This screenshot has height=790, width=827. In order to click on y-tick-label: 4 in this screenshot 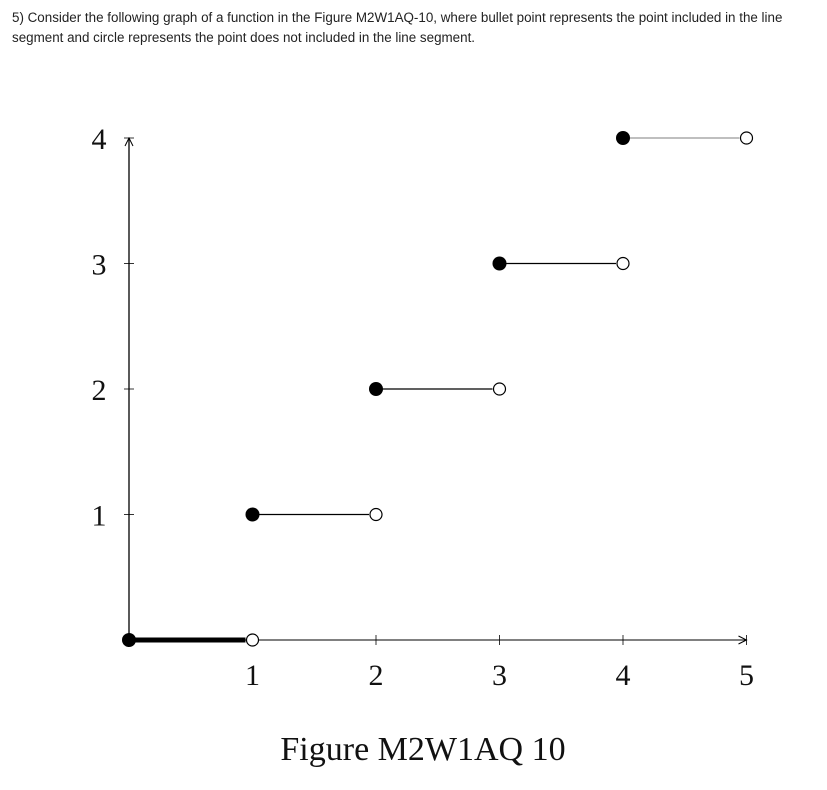, I will do `click(99, 139)`.